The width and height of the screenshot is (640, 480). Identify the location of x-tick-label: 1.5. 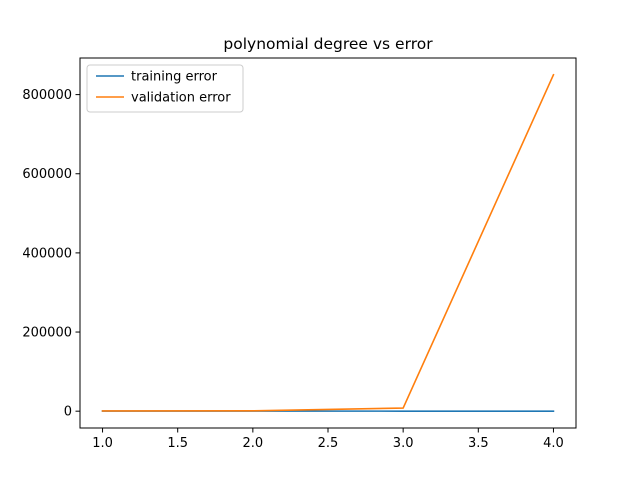
(177, 443).